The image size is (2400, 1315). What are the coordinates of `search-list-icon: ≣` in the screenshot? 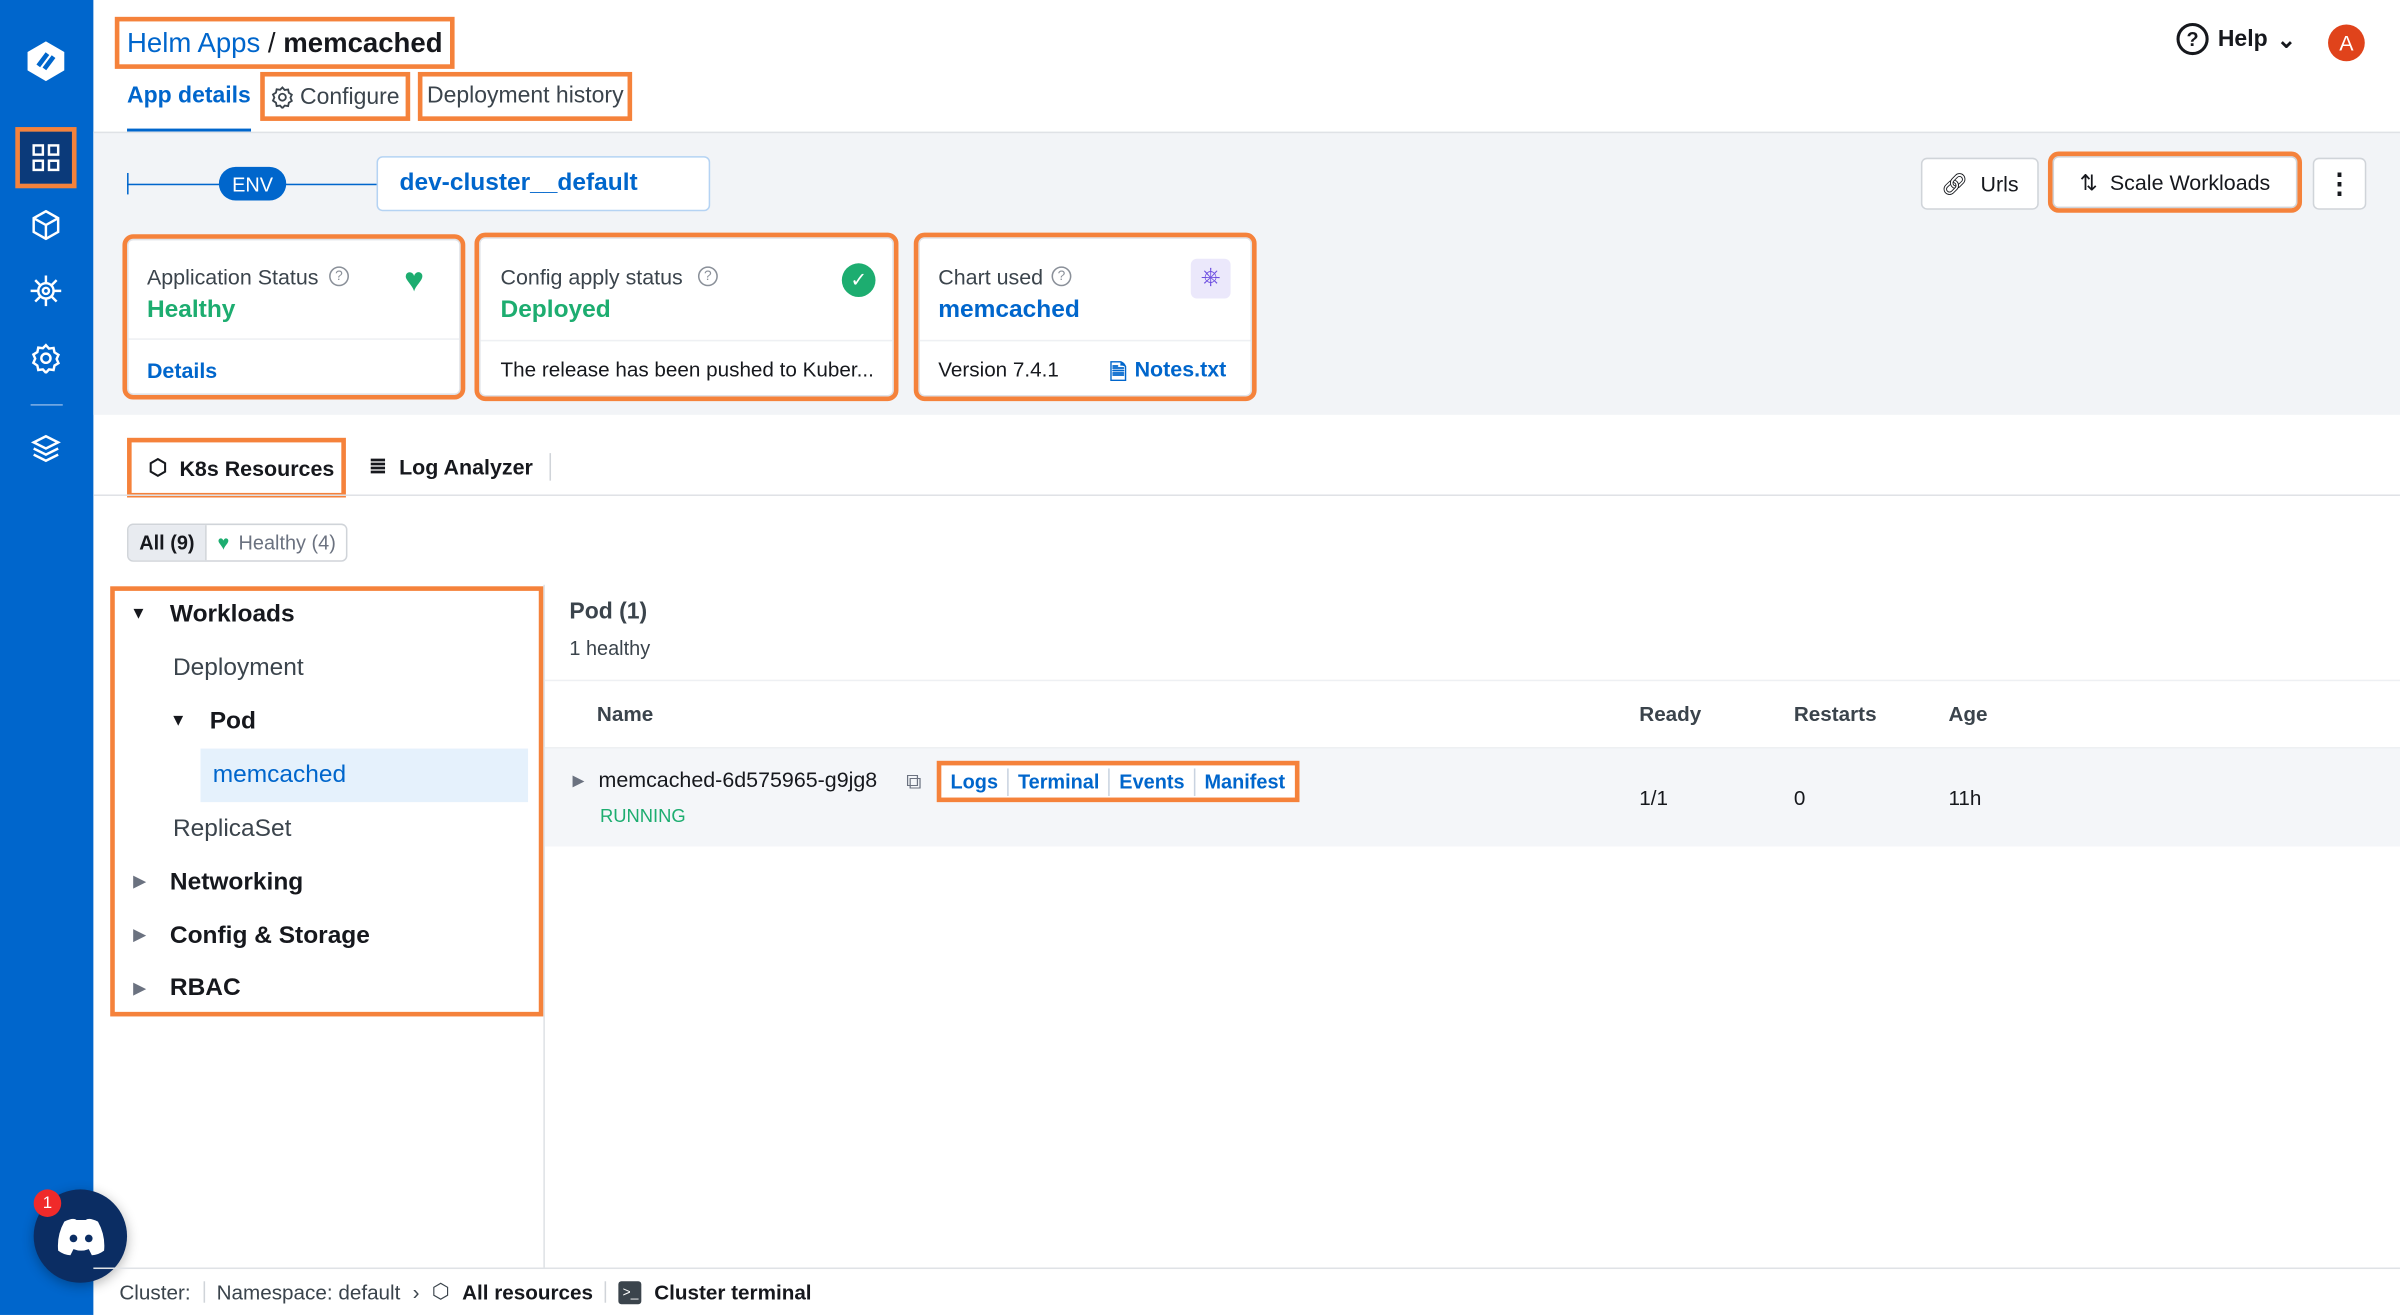 It's located at (377, 465).